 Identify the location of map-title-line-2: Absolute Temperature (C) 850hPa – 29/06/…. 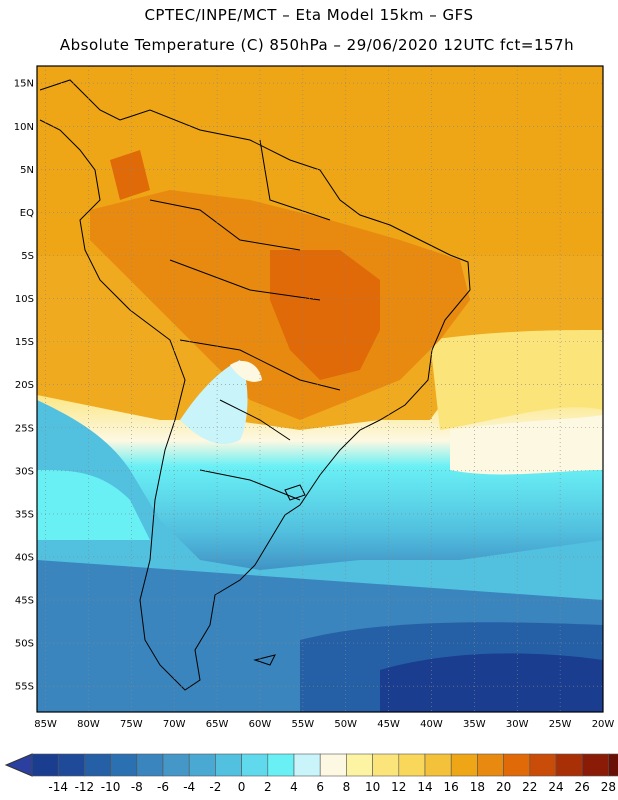
(317, 45).